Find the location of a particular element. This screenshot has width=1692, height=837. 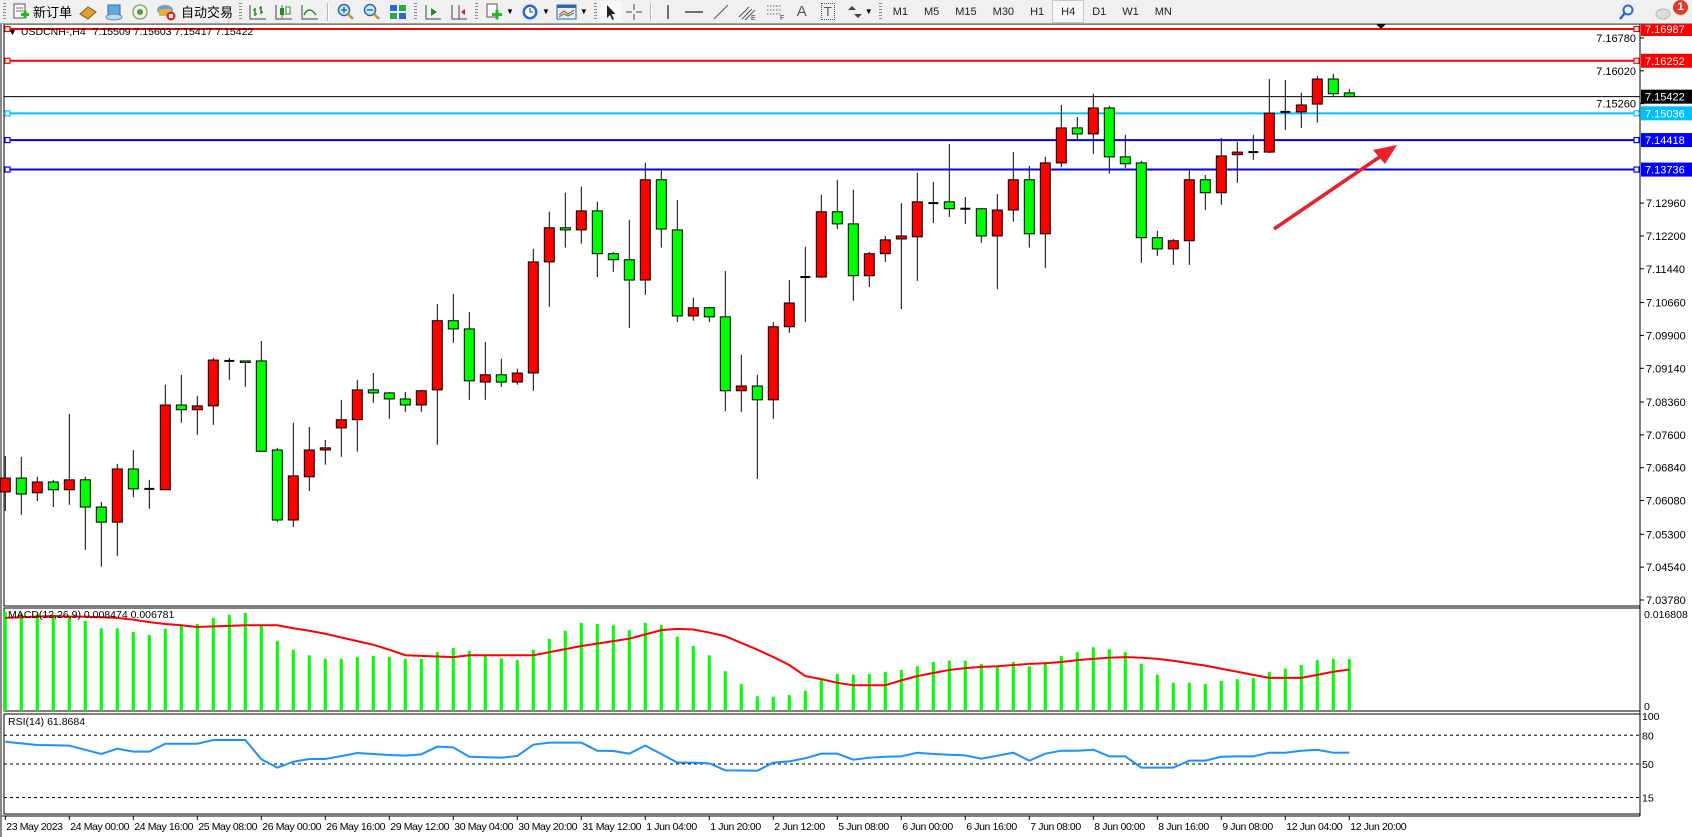

crosshair-tool-button is located at coordinates (634, 11).